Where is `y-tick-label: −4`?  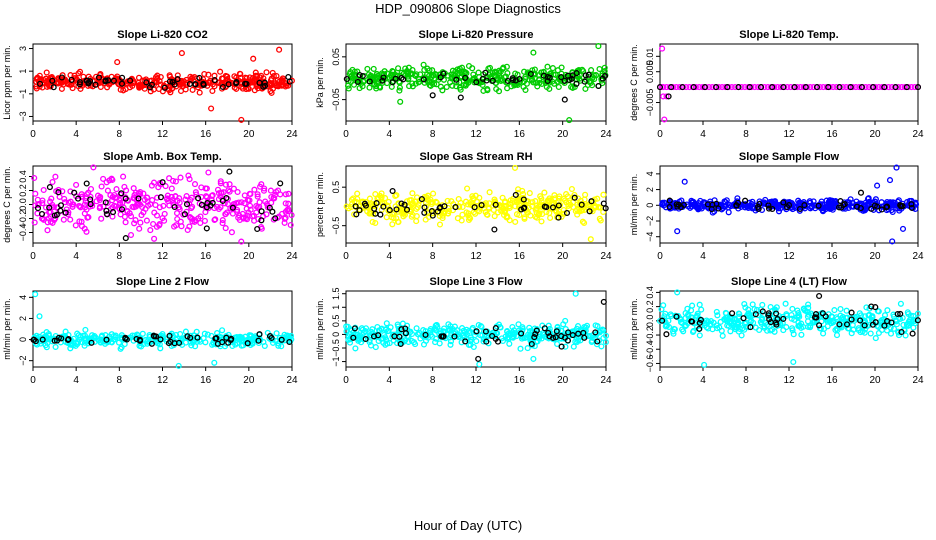
y-tick-label: −4 is located at coordinates (650, 237).